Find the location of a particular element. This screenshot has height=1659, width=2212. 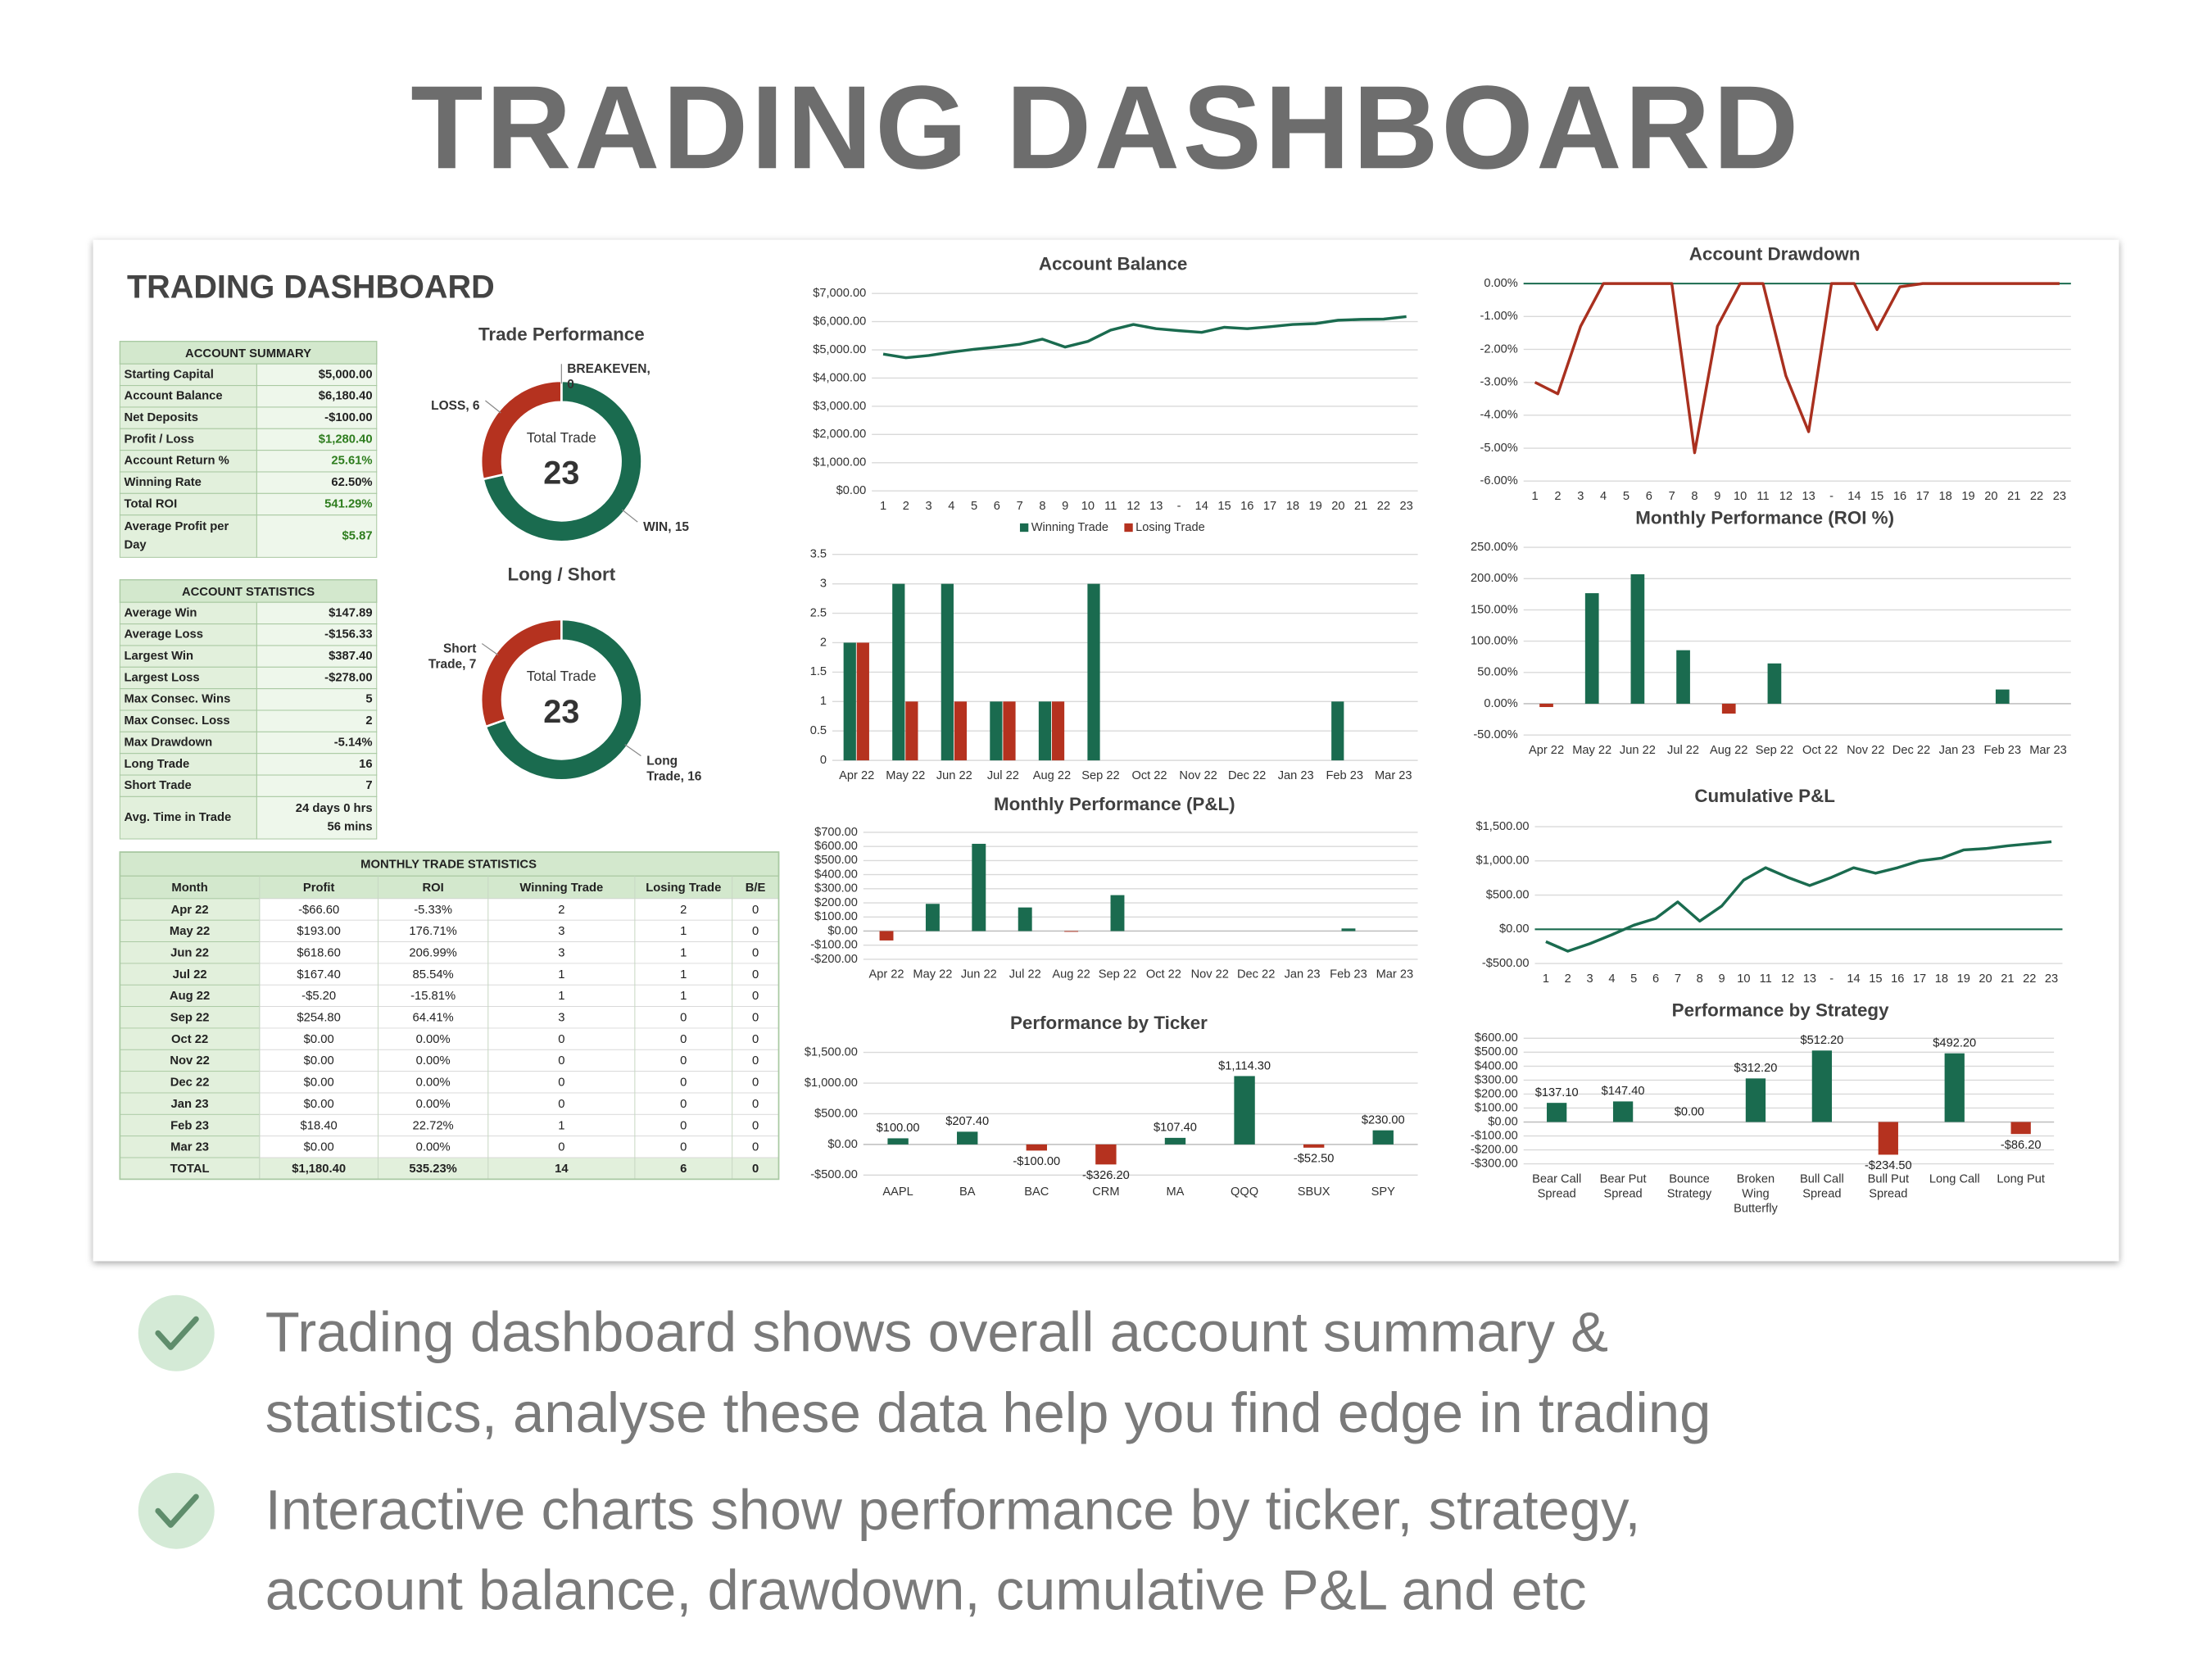

x-tick-label: Nov 22 is located at coordinates (1210, 974).